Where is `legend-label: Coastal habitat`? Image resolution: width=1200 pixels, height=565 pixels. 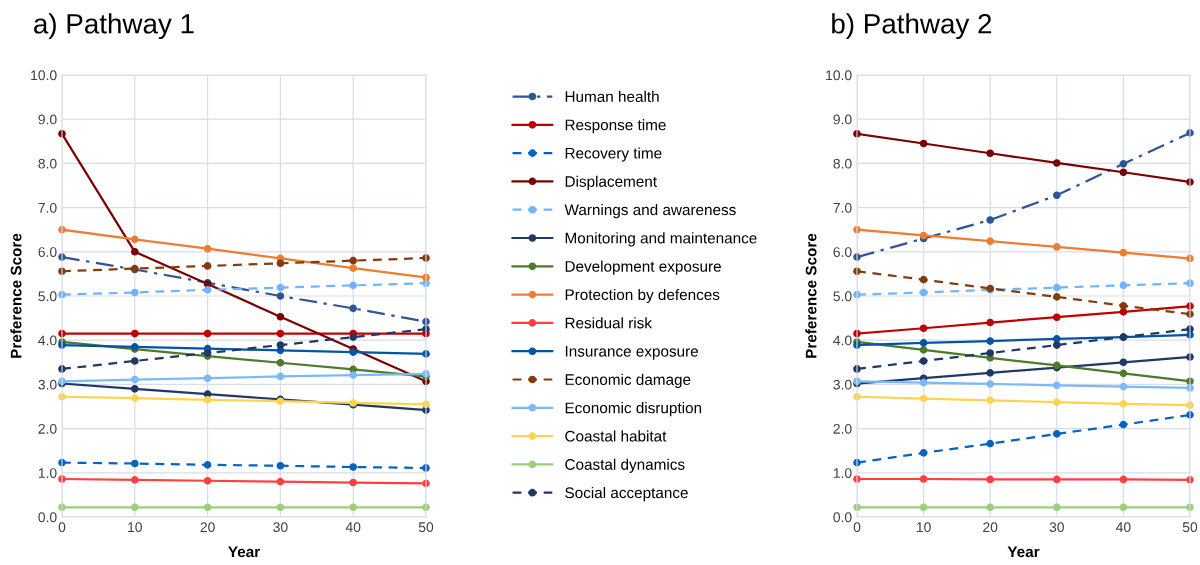
legend-label: Coastal habitat is located at coordinates (616, 436).